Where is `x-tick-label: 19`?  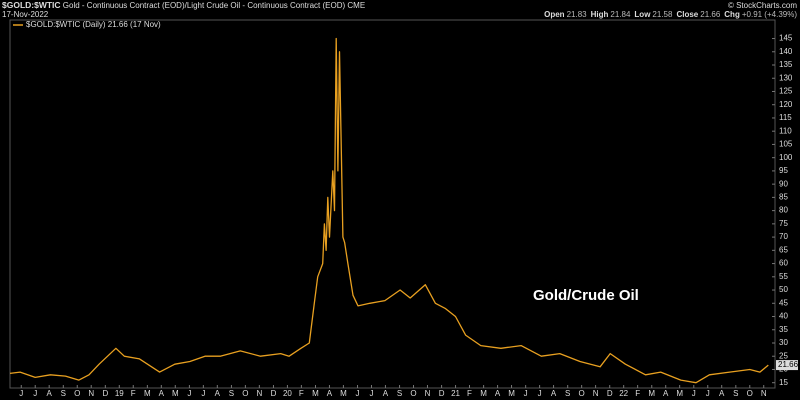 x-tick-label: 19 is located at coordinates (119, 393).